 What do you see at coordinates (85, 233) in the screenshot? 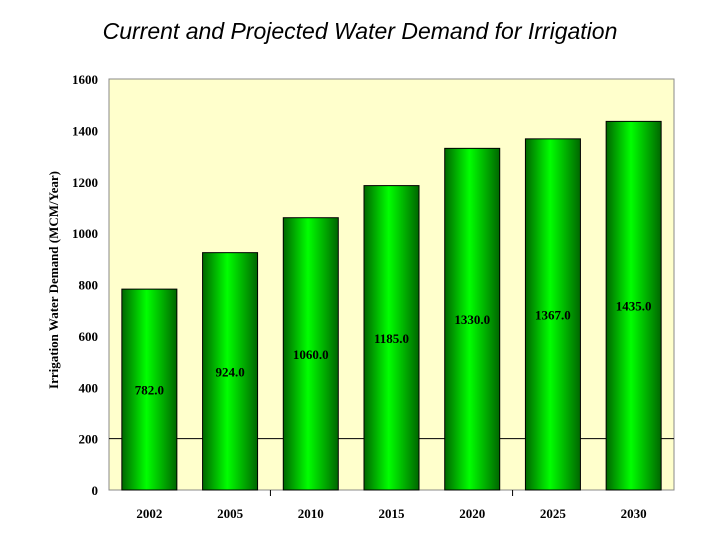
I see `y-tick-label: 1000` at bounding box center [85, 233].